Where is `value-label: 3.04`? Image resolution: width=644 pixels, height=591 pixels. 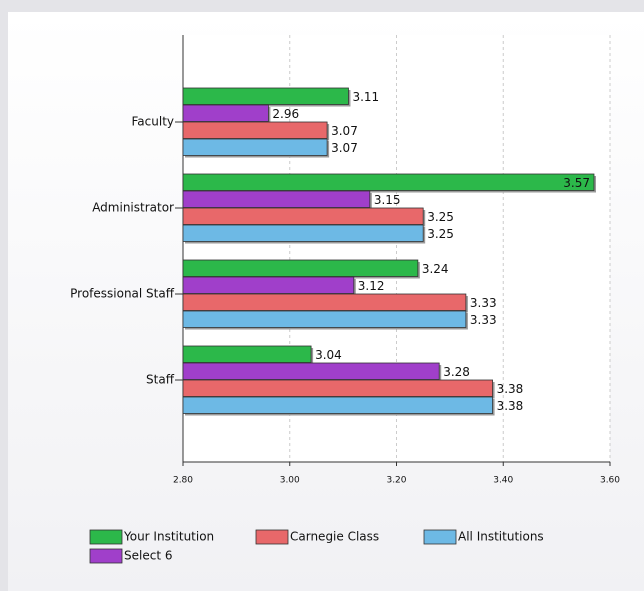
value-label: 3.04 is located at coordinates (328, 355).